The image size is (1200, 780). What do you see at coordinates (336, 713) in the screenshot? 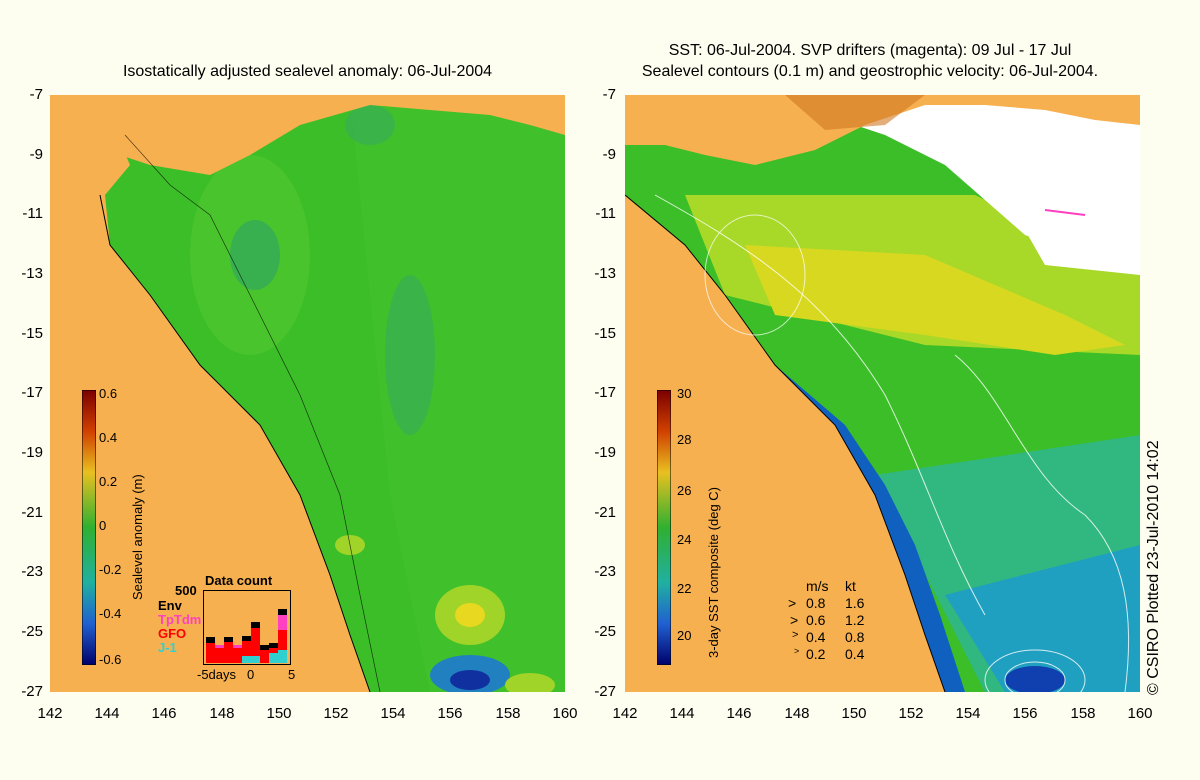
I see `left-xtick: 152` at bounding box center [336, 713].